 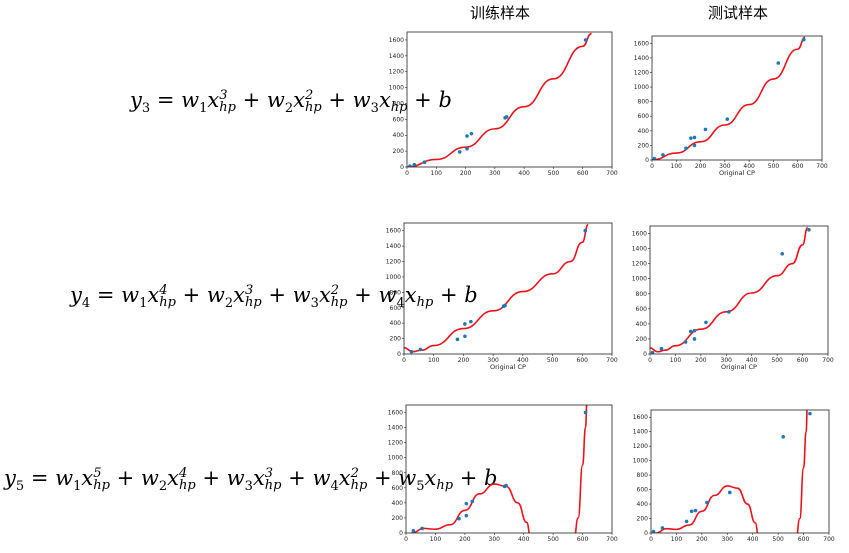 I want to click on y-tick-label: 0, so click(x=647, y=160).